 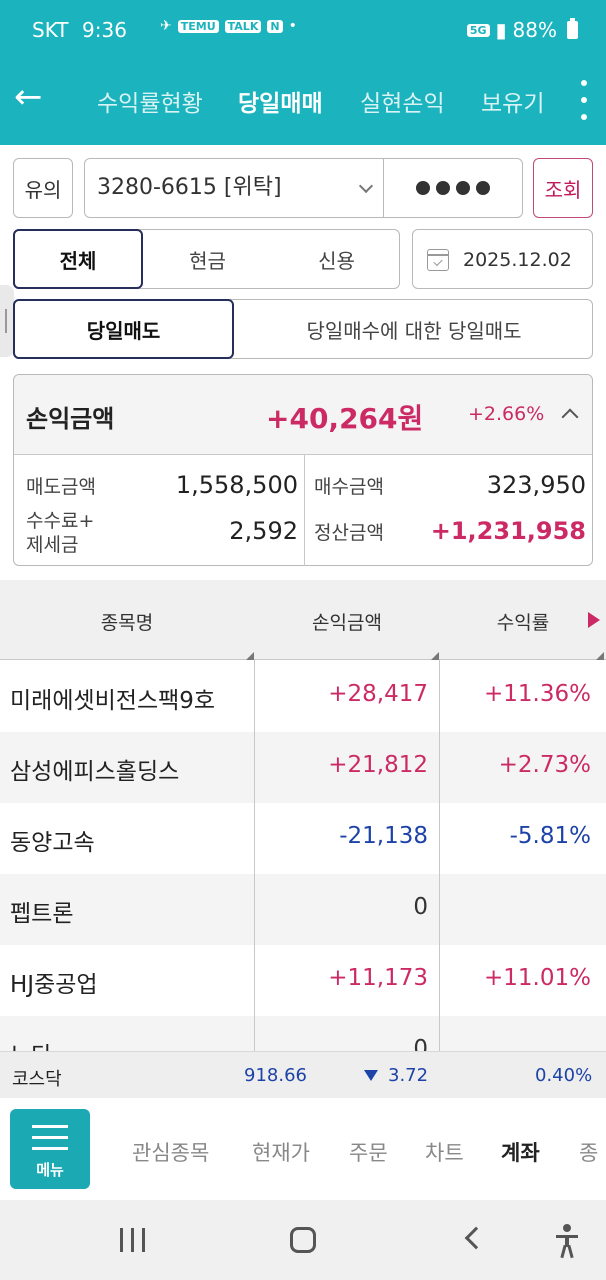 What do you see at coordinates (54, 985) in the screenshot?
I see `stock-name: HJ중공업` at bounding box center [54, 985].